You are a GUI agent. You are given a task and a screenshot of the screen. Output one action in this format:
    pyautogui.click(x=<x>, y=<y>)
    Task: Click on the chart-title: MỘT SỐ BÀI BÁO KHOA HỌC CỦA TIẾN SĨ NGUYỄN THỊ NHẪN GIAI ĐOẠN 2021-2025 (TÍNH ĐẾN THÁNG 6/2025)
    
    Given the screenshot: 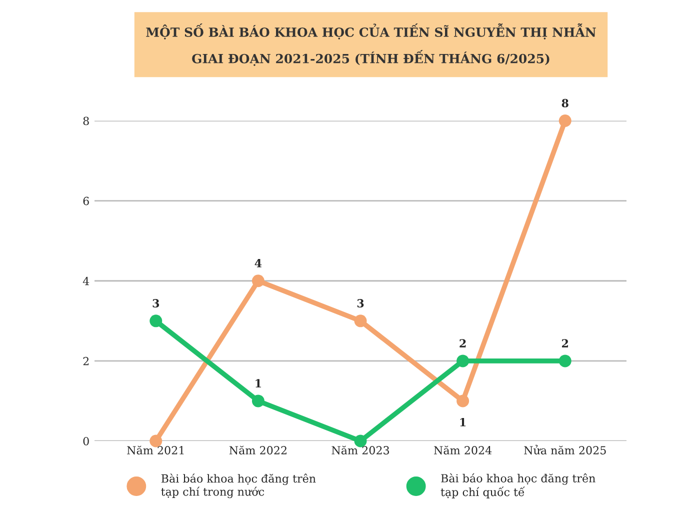 What is the action you would take?
    pyautogui.click(x=371, y=44)
    